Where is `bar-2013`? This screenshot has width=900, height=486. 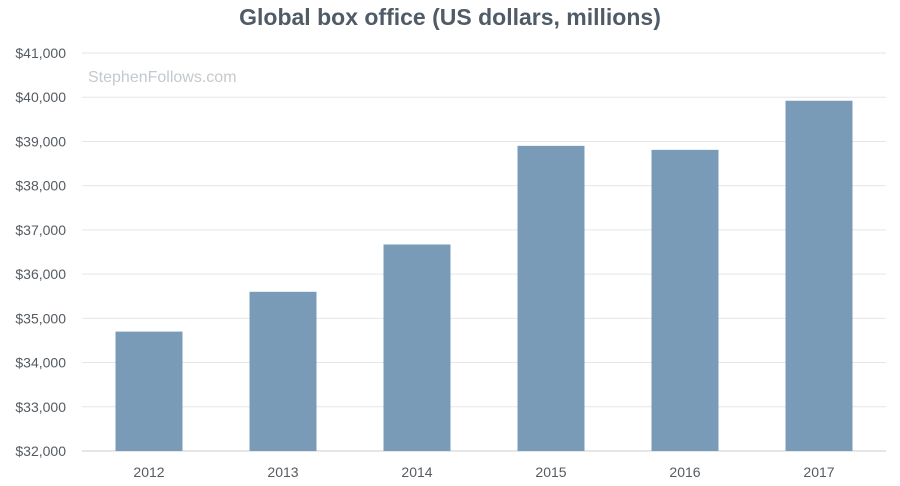
bar-2013 is located at coordinates (283, 371).